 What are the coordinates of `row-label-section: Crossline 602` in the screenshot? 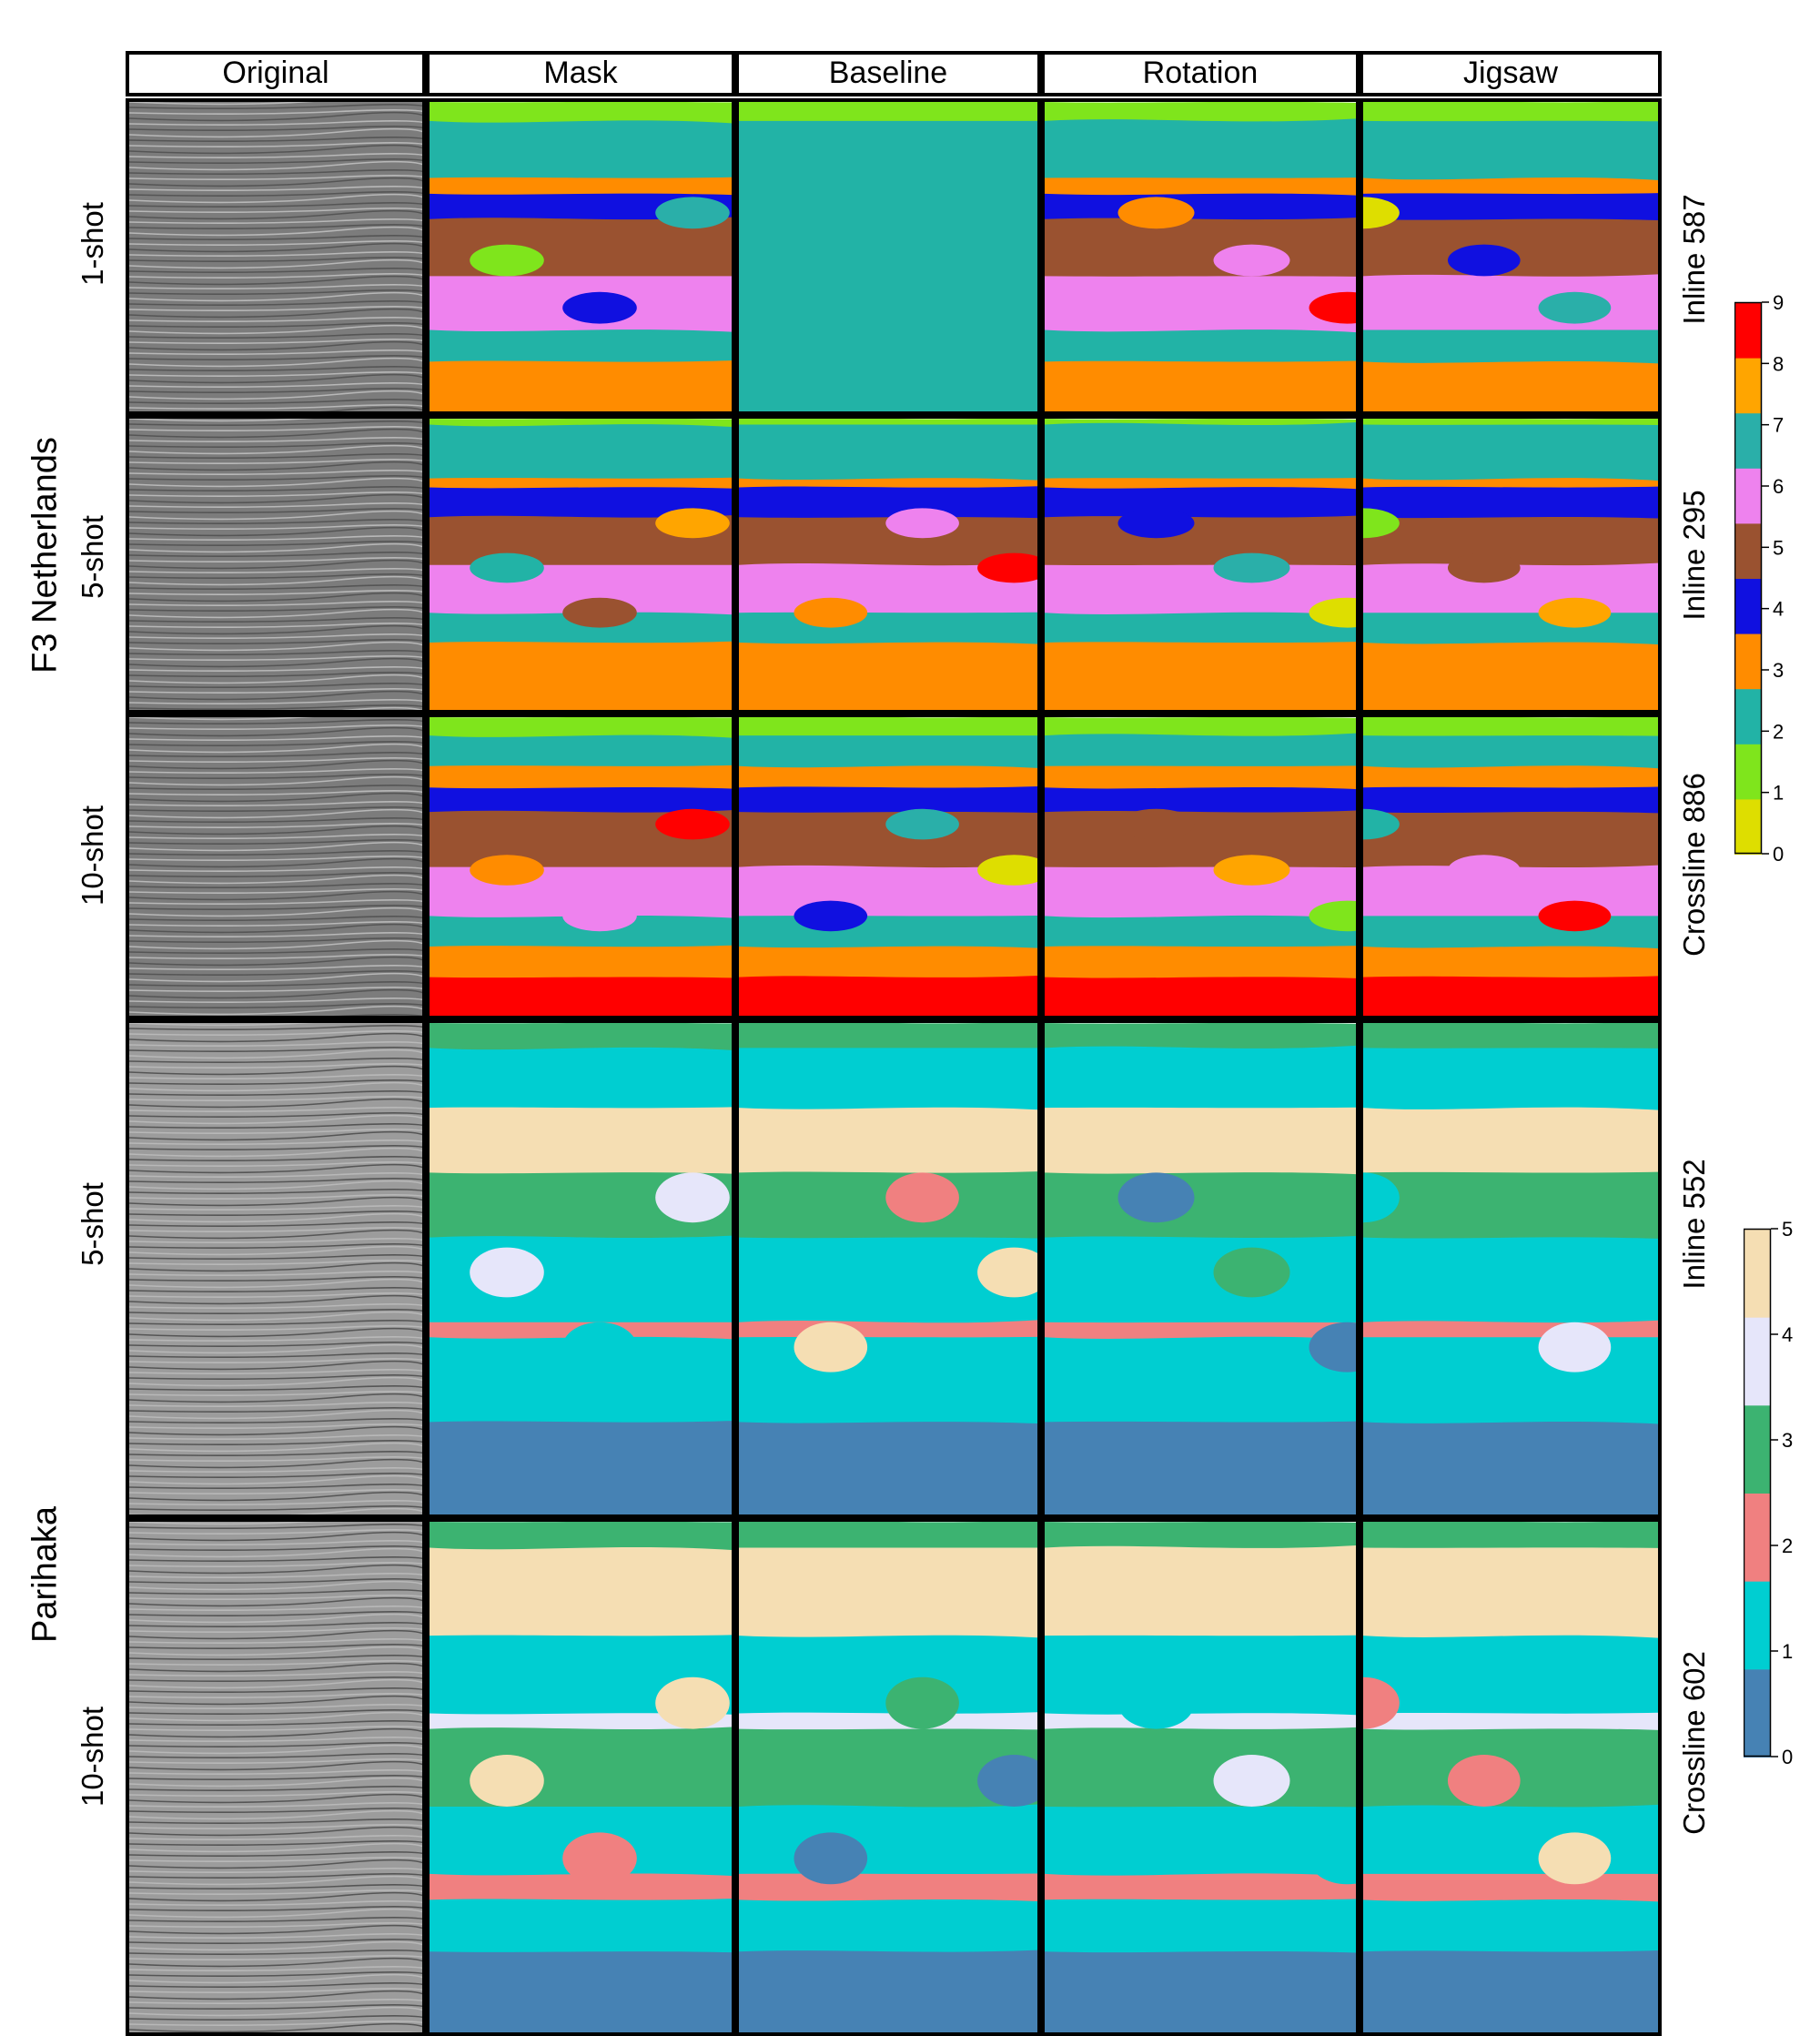 It's located at (1694, 1743).